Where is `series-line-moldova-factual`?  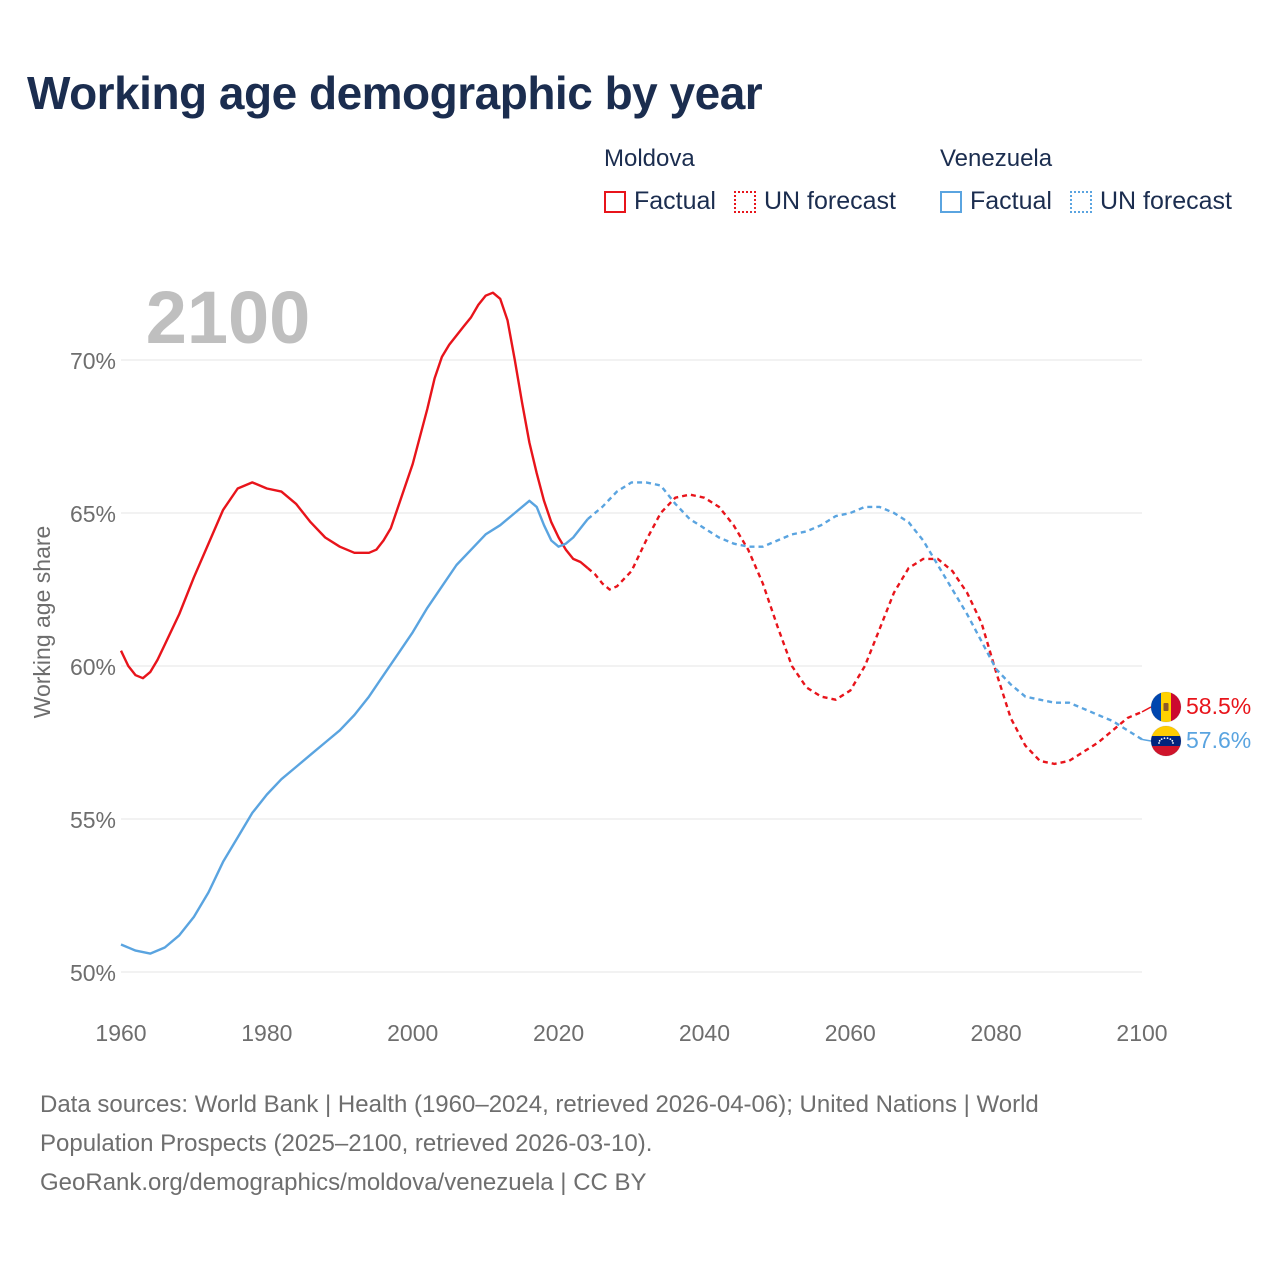
series-line-moldova-factual is located at coordinates (354, 485).